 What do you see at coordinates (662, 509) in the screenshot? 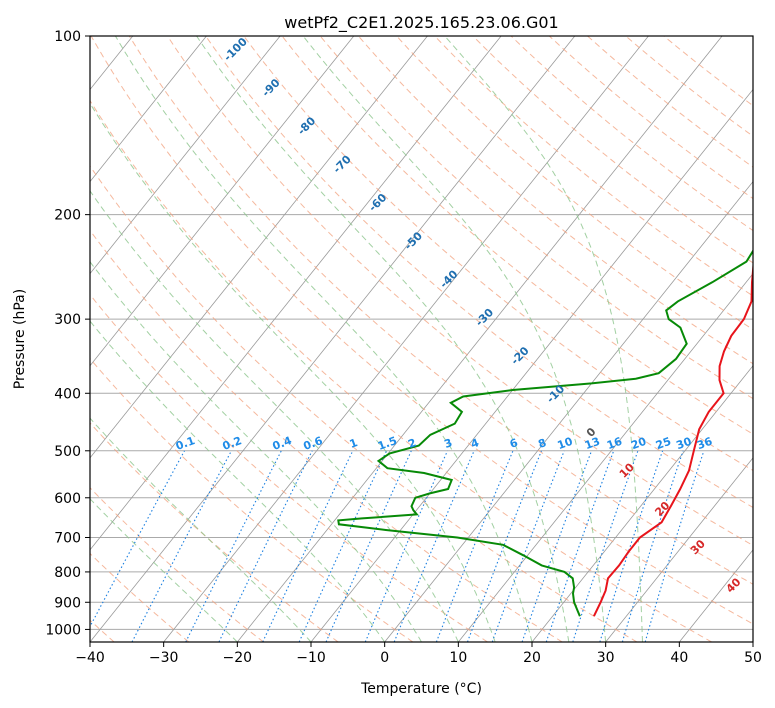
I see `adiabat-label: 20` at bounding box center [662, 509].